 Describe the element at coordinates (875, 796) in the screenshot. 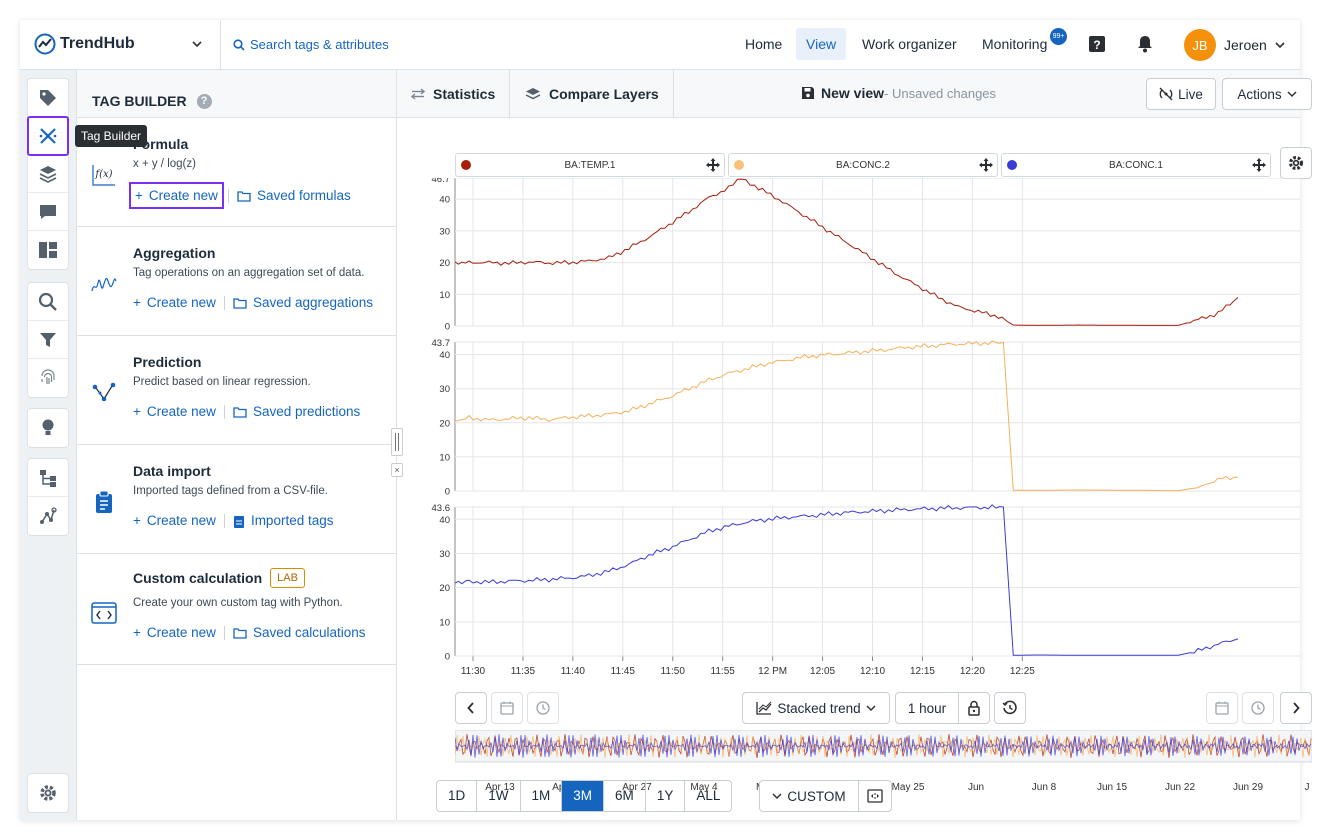

I see `fit-range-icon` at that location.